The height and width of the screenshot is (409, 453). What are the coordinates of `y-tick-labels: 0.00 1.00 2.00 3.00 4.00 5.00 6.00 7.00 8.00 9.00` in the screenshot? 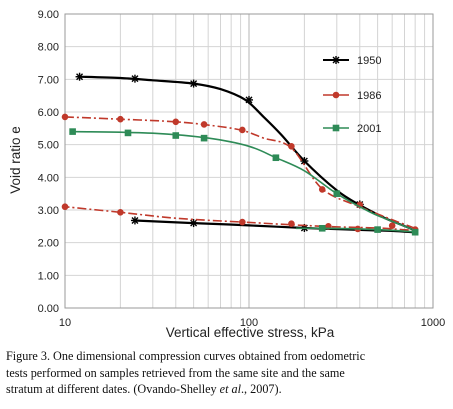 It's located at (48, 162).